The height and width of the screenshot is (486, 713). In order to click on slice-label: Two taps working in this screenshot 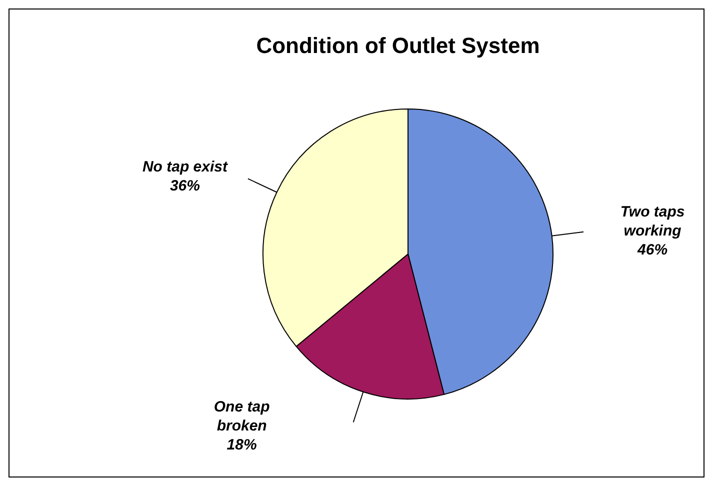, I will do `click(652, 221)`.